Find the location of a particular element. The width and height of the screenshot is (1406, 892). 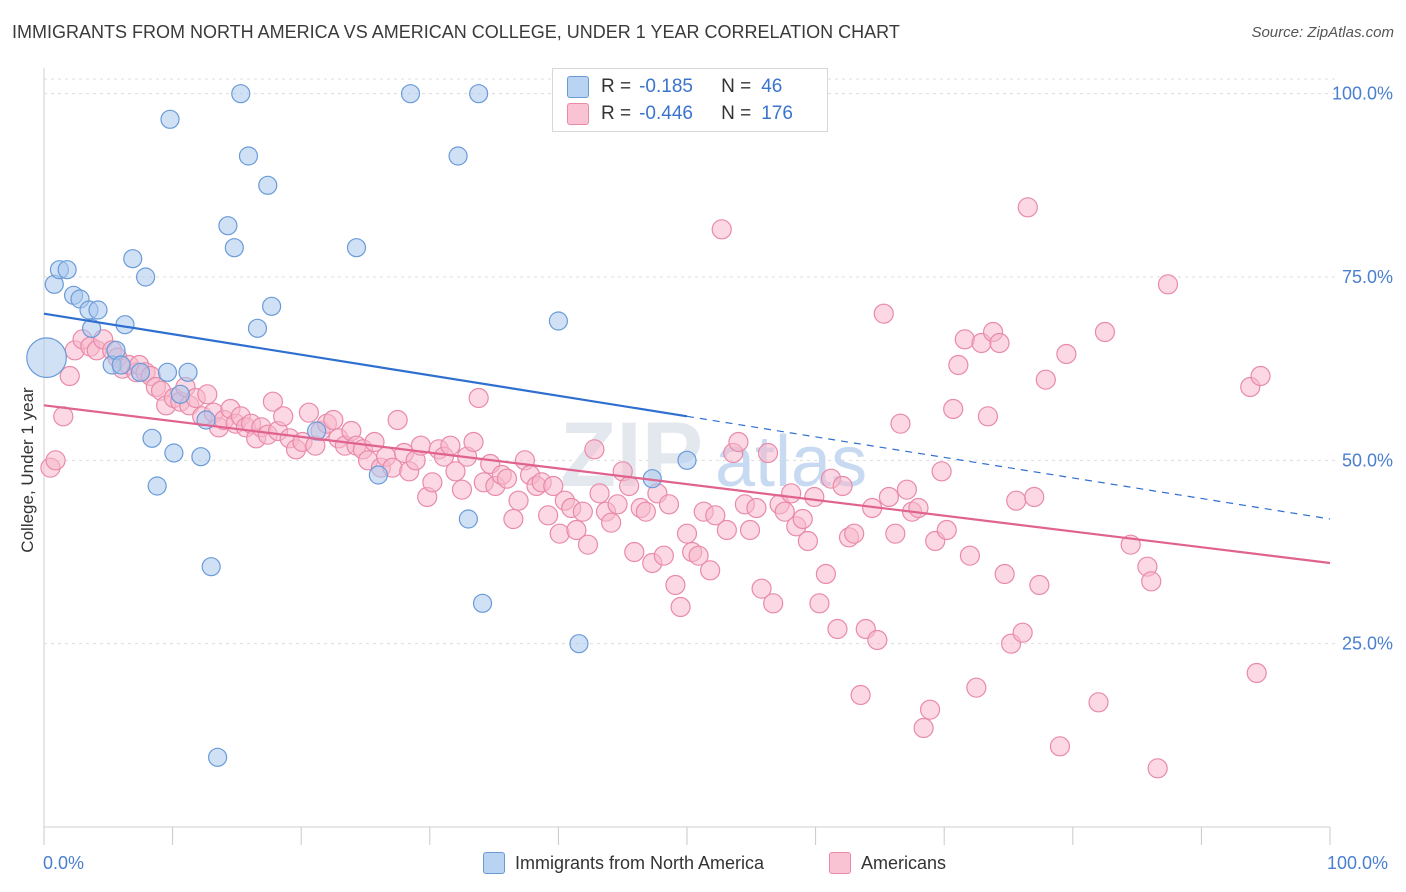

legend-top: R = -0.185 N = 46 R = -0.446 N = 176 is located at coordinates (690, 100).